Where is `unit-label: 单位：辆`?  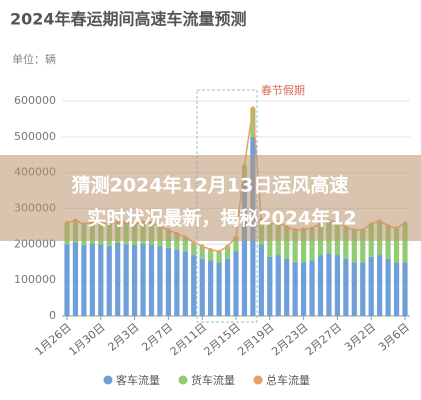
unit-label: 单位：辆 is located at coordinates (34, 59).